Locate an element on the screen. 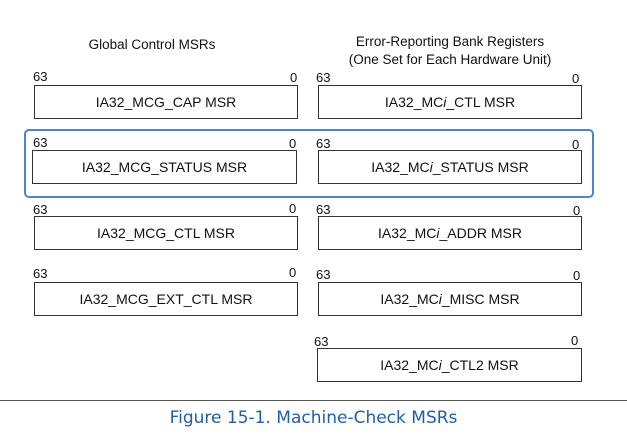 This screenshot has width=627, height=438. error-reporting-subheading: (One Set for Each Hardware Unit) is located at coordinates (450, 59).